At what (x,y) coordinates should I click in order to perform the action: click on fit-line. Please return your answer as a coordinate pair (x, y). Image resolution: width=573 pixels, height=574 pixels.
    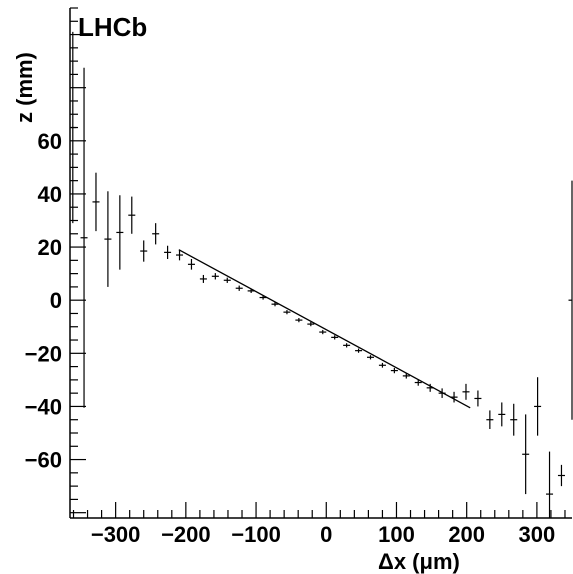
    Looking at the image, I should click on (324, 329).